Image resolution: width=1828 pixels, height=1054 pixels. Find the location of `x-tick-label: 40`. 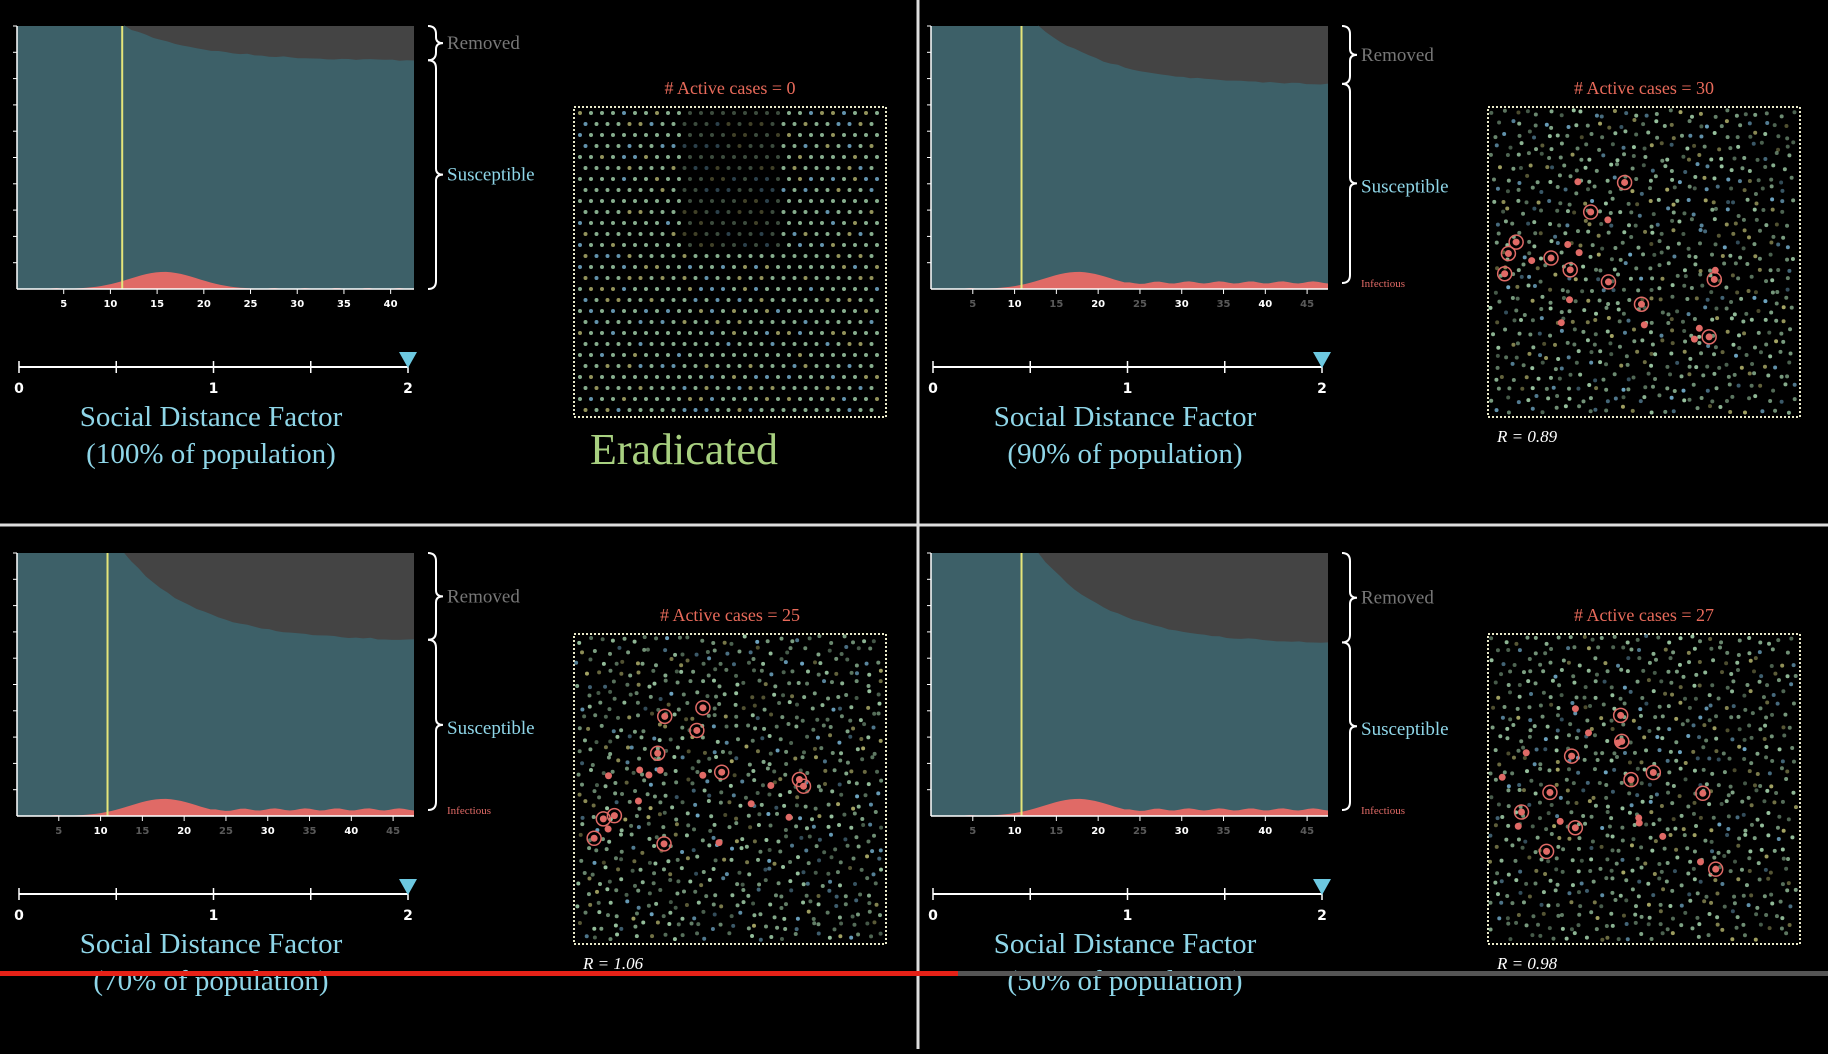

x-tick-label: 40 is located at coordinates (391, 304).